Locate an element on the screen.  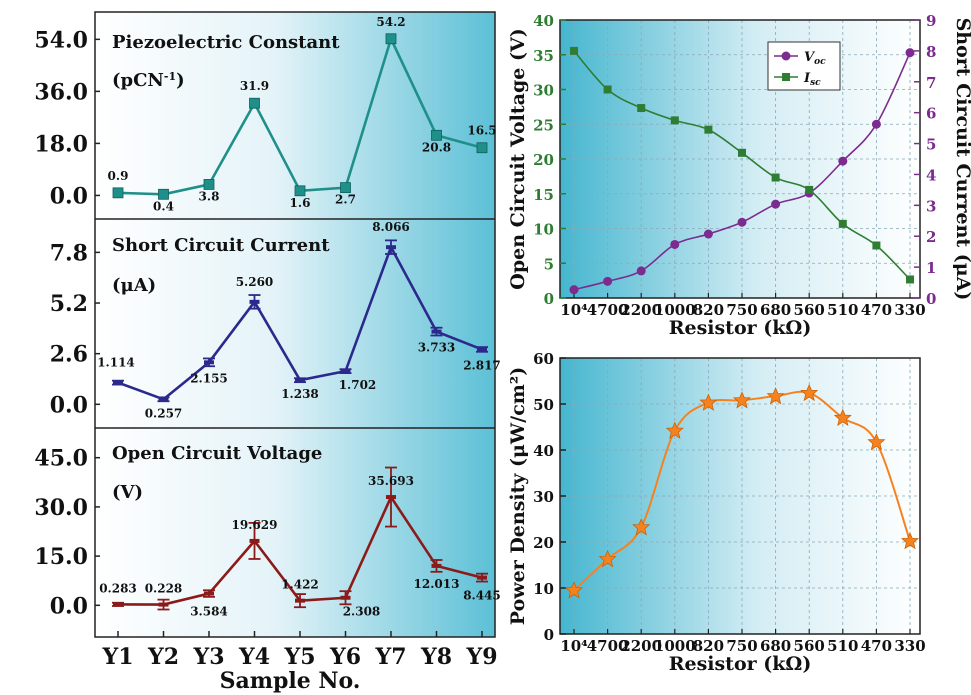
pd-xtick-label: 510 is located at coordinates (842, 646).